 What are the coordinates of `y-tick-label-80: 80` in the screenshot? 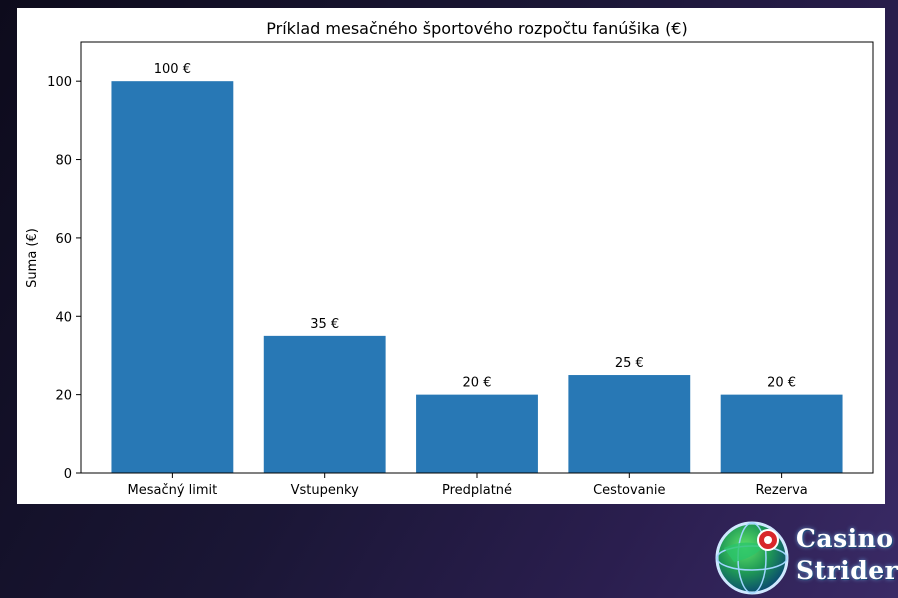 It's located at (63, 161).